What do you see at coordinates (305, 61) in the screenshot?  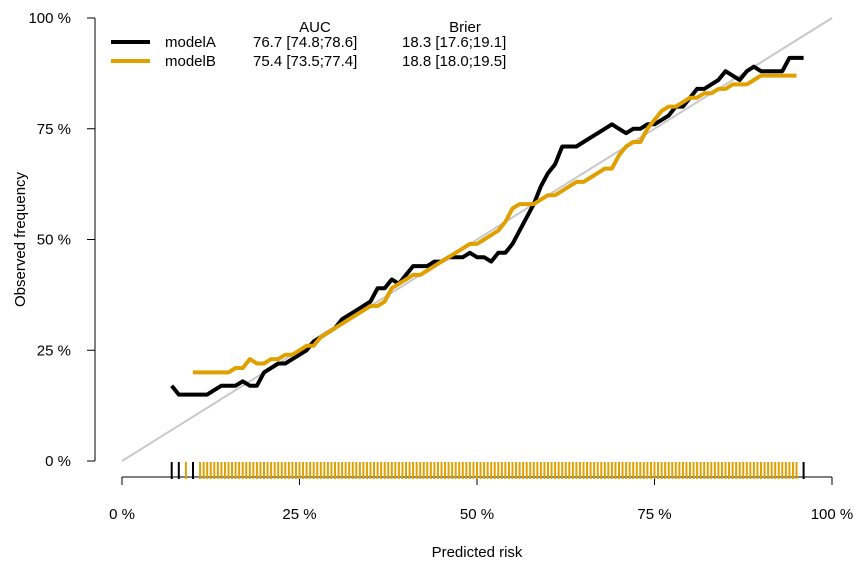 I see `legend-auc-modelB: 75.4 [73.5;77.4]` at bounding box center [305, 61].